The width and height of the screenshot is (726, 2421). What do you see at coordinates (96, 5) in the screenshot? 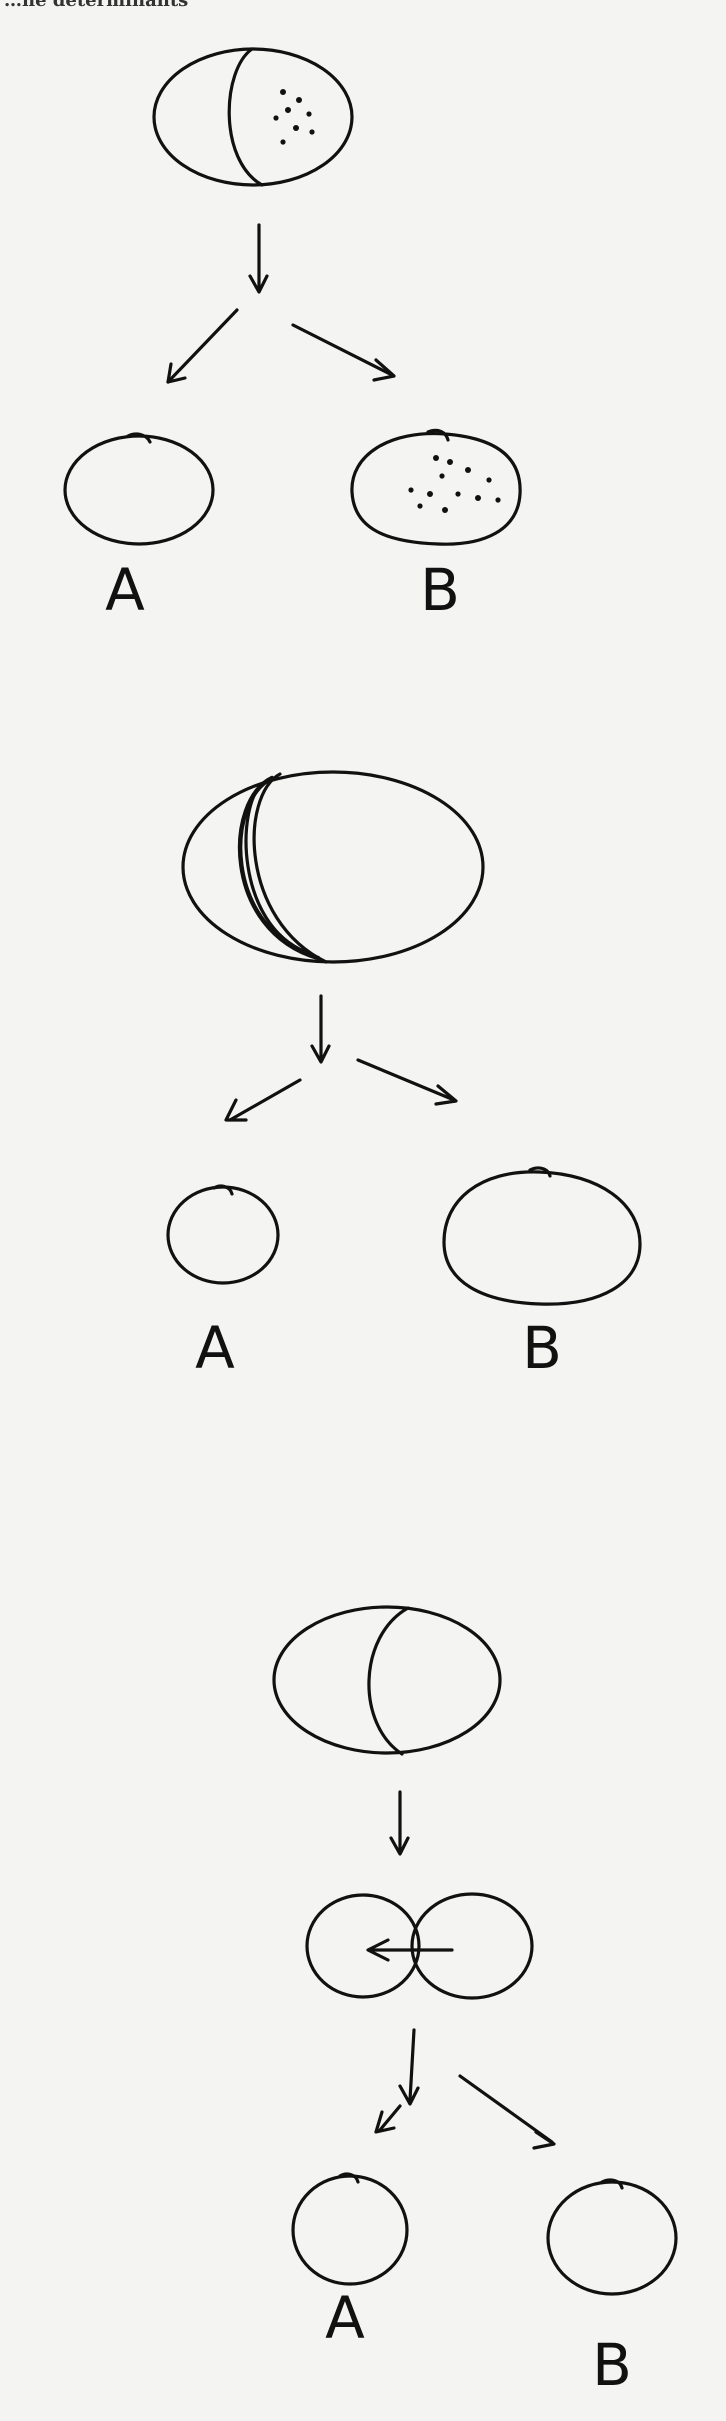
I see `header-text: …ne determinants` at bounding box center [96, 5].